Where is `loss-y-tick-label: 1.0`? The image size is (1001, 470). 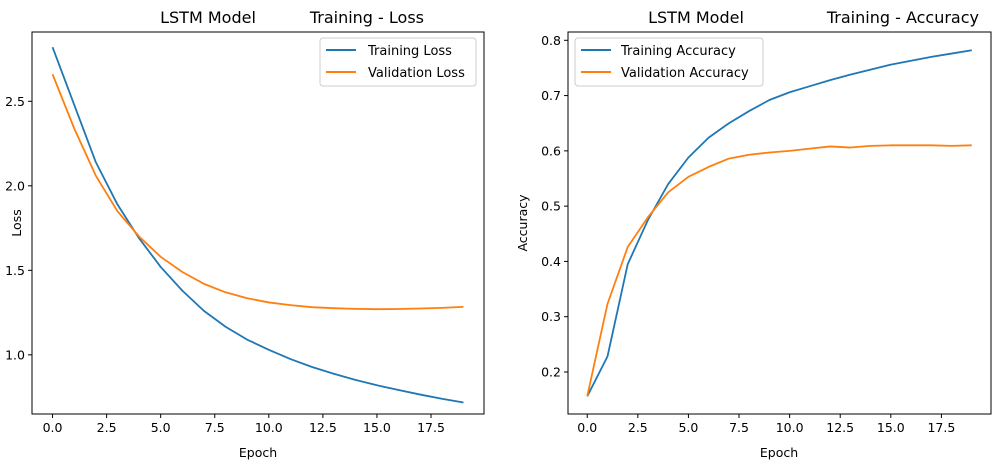
loss-y-tick-label: 1.0 is located at coordinates (15, 354).